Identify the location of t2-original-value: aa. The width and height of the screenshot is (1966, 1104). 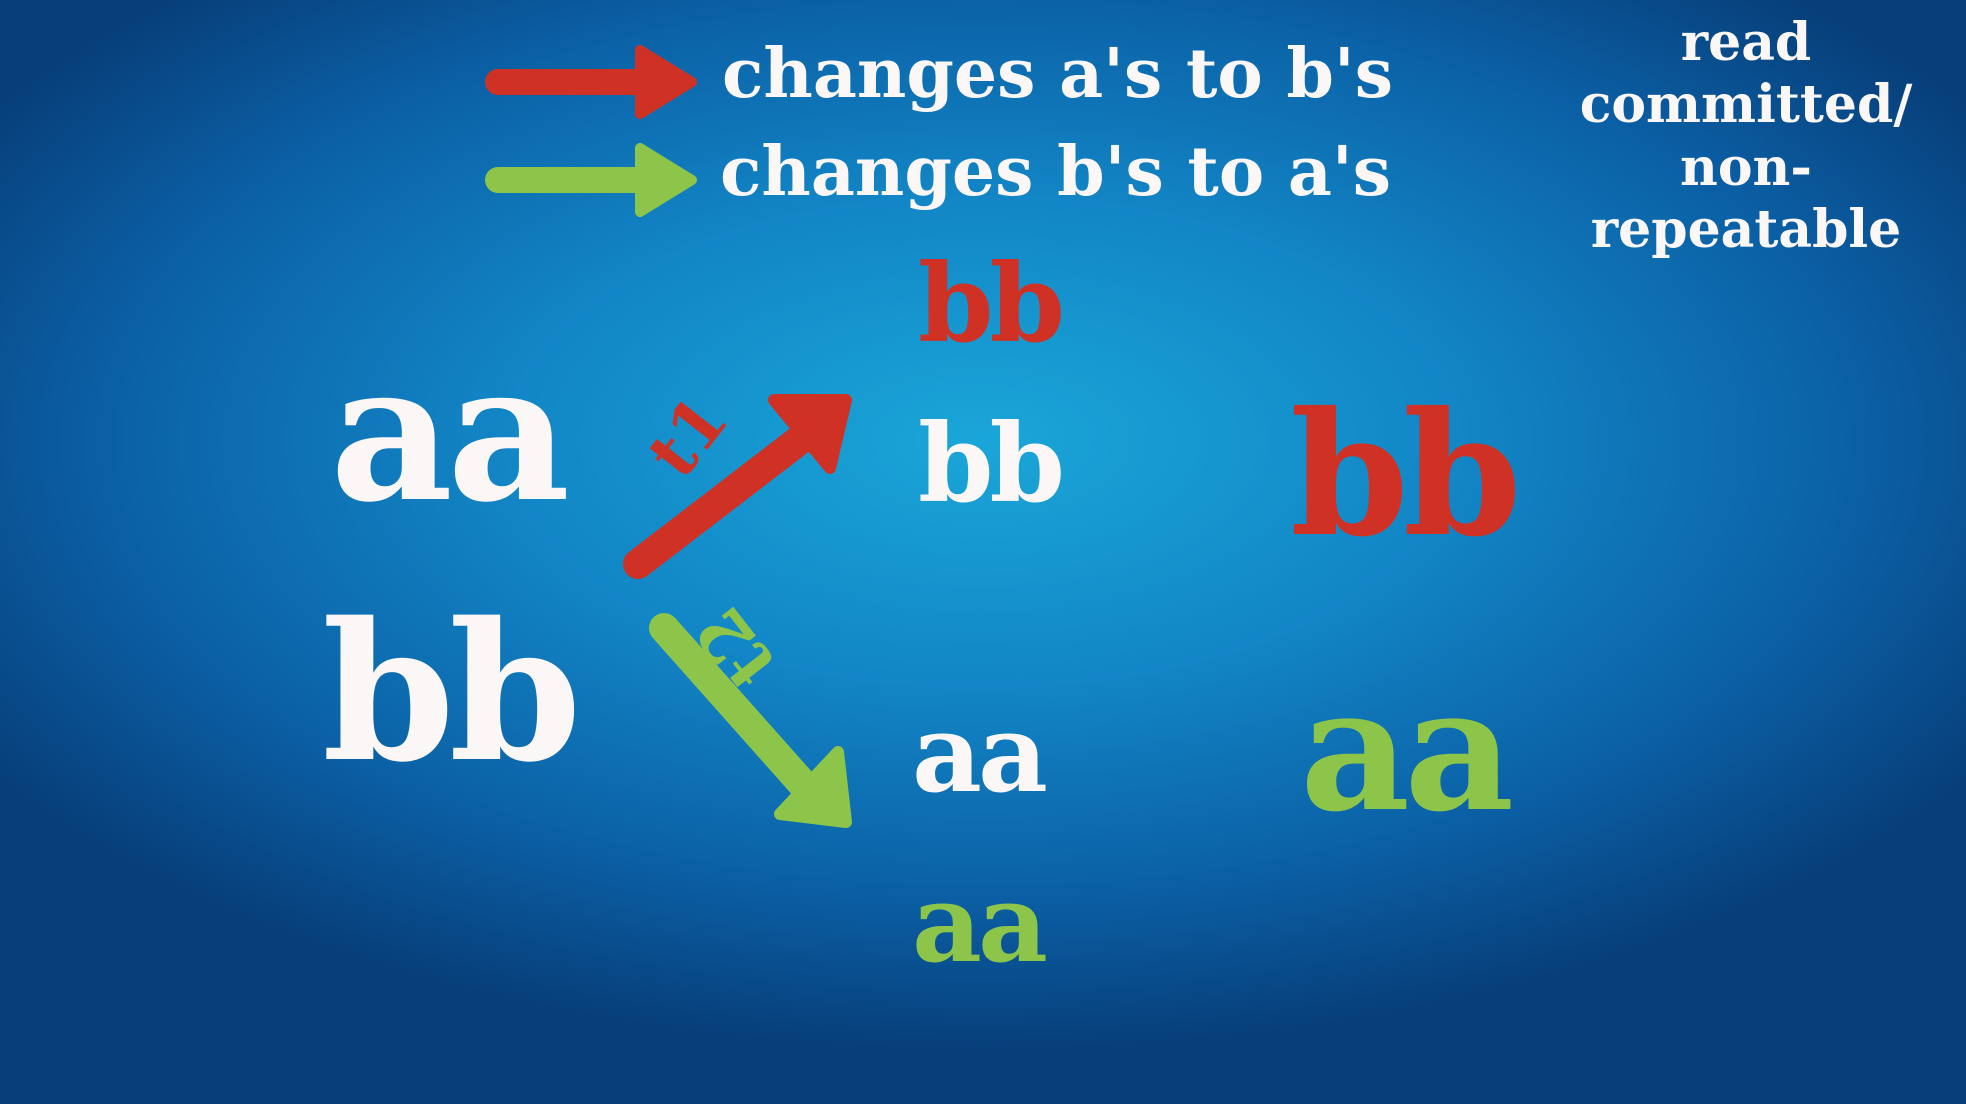
(980, 754).